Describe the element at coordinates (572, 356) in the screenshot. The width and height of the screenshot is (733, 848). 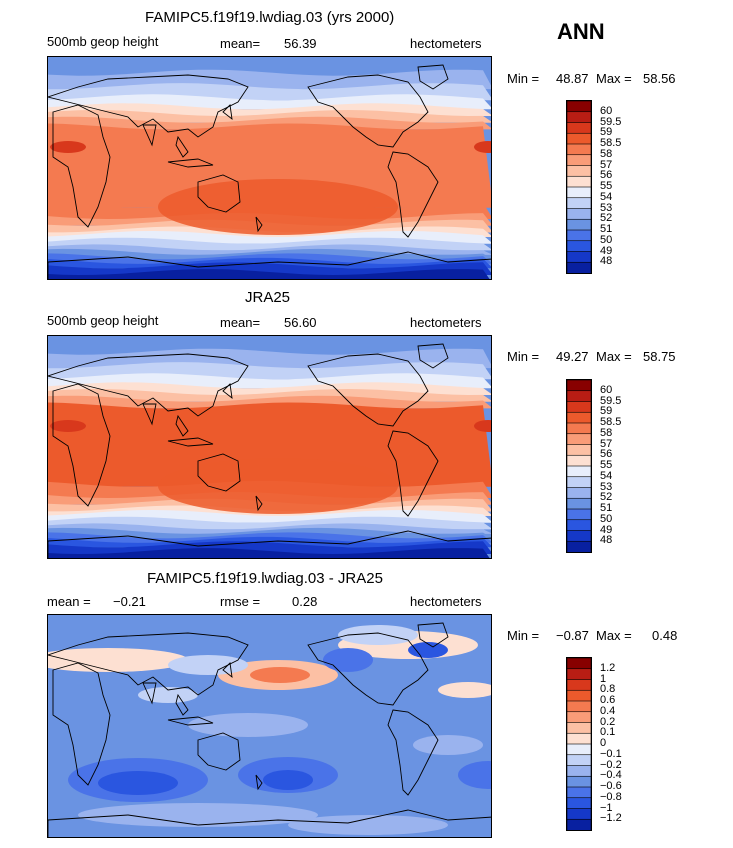
I see `panel2-min-value: 49.27` at that location.